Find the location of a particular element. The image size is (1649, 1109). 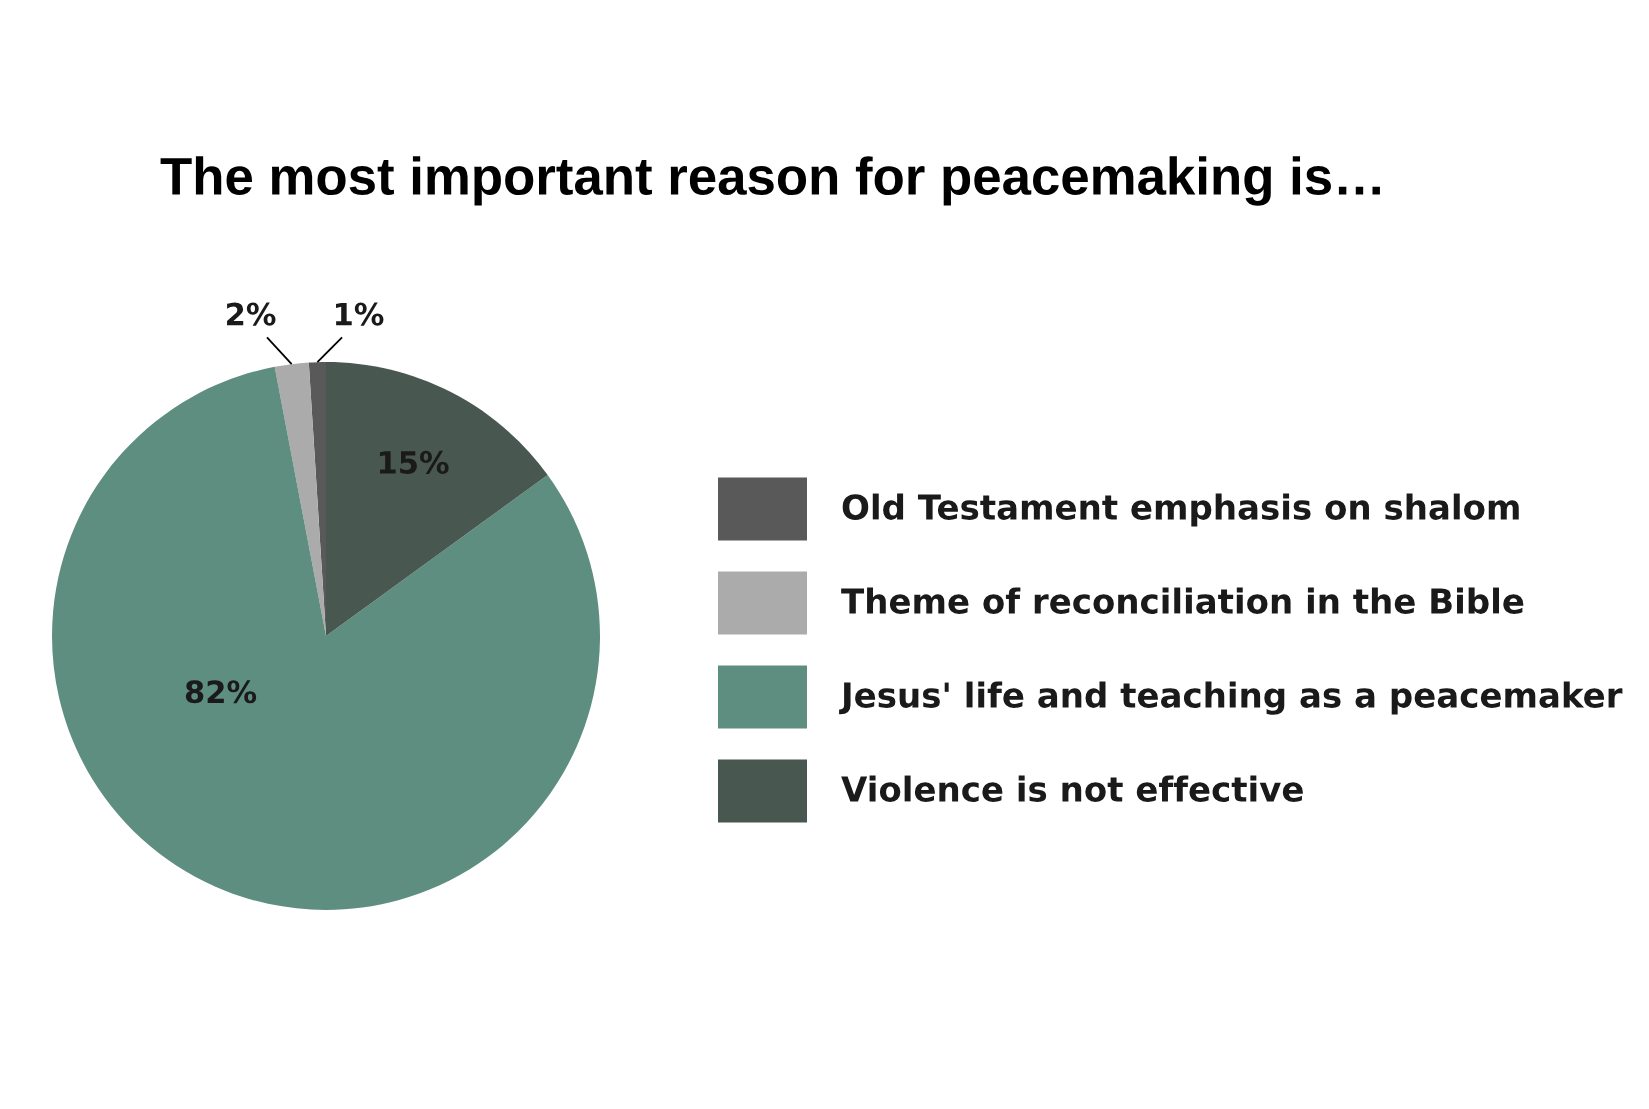

data-label: 1% is located at coordinates (360, 314).